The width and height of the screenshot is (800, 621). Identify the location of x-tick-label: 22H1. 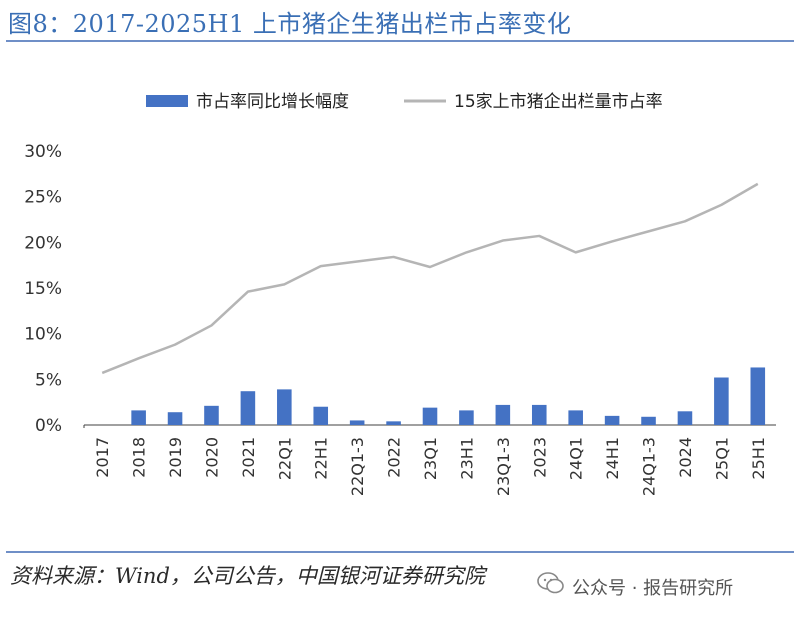
(321, 458).